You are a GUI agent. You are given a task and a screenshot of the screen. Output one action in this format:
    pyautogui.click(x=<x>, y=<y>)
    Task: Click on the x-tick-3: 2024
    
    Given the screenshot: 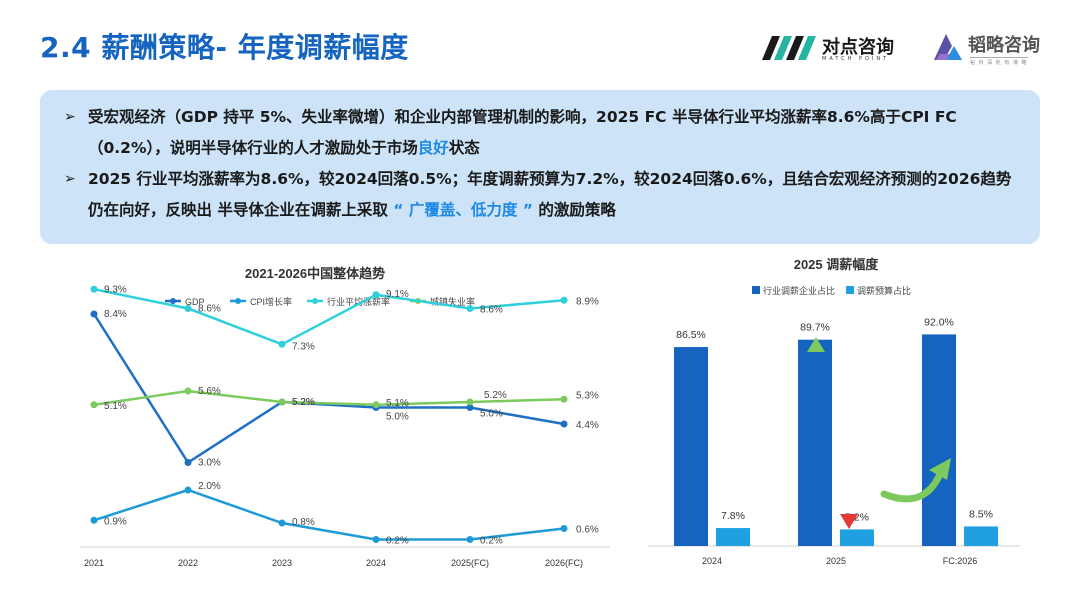 What is the action you would take?
    pyautogui.click(x=376, y=563)
    